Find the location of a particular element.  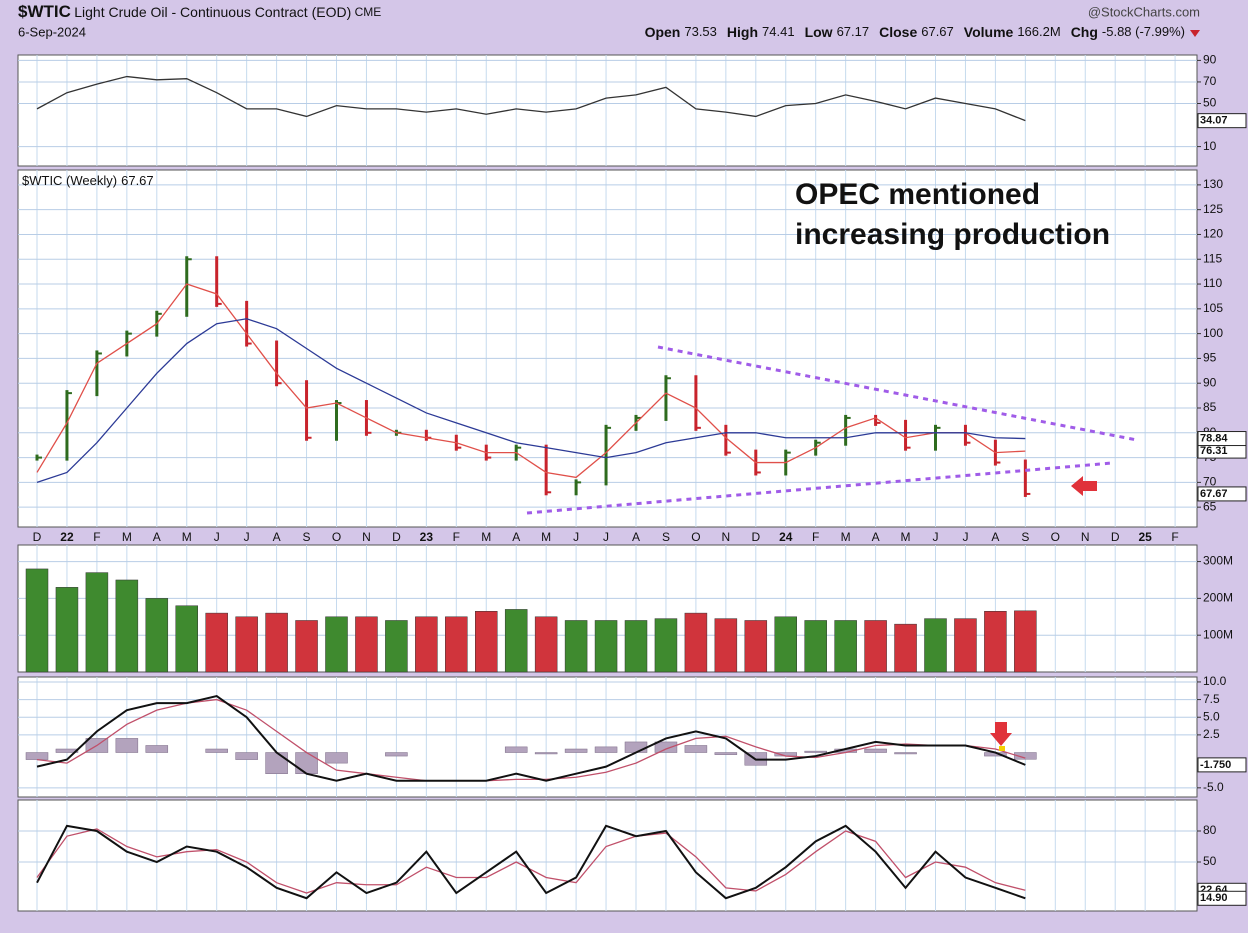

panel is located at coordinates (607, 855).